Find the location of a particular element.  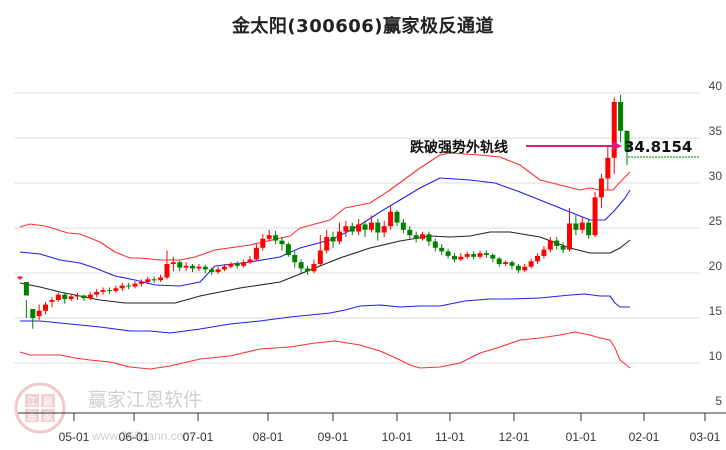

x-tick-label: 12-01 is located at coordinates (514, 437).